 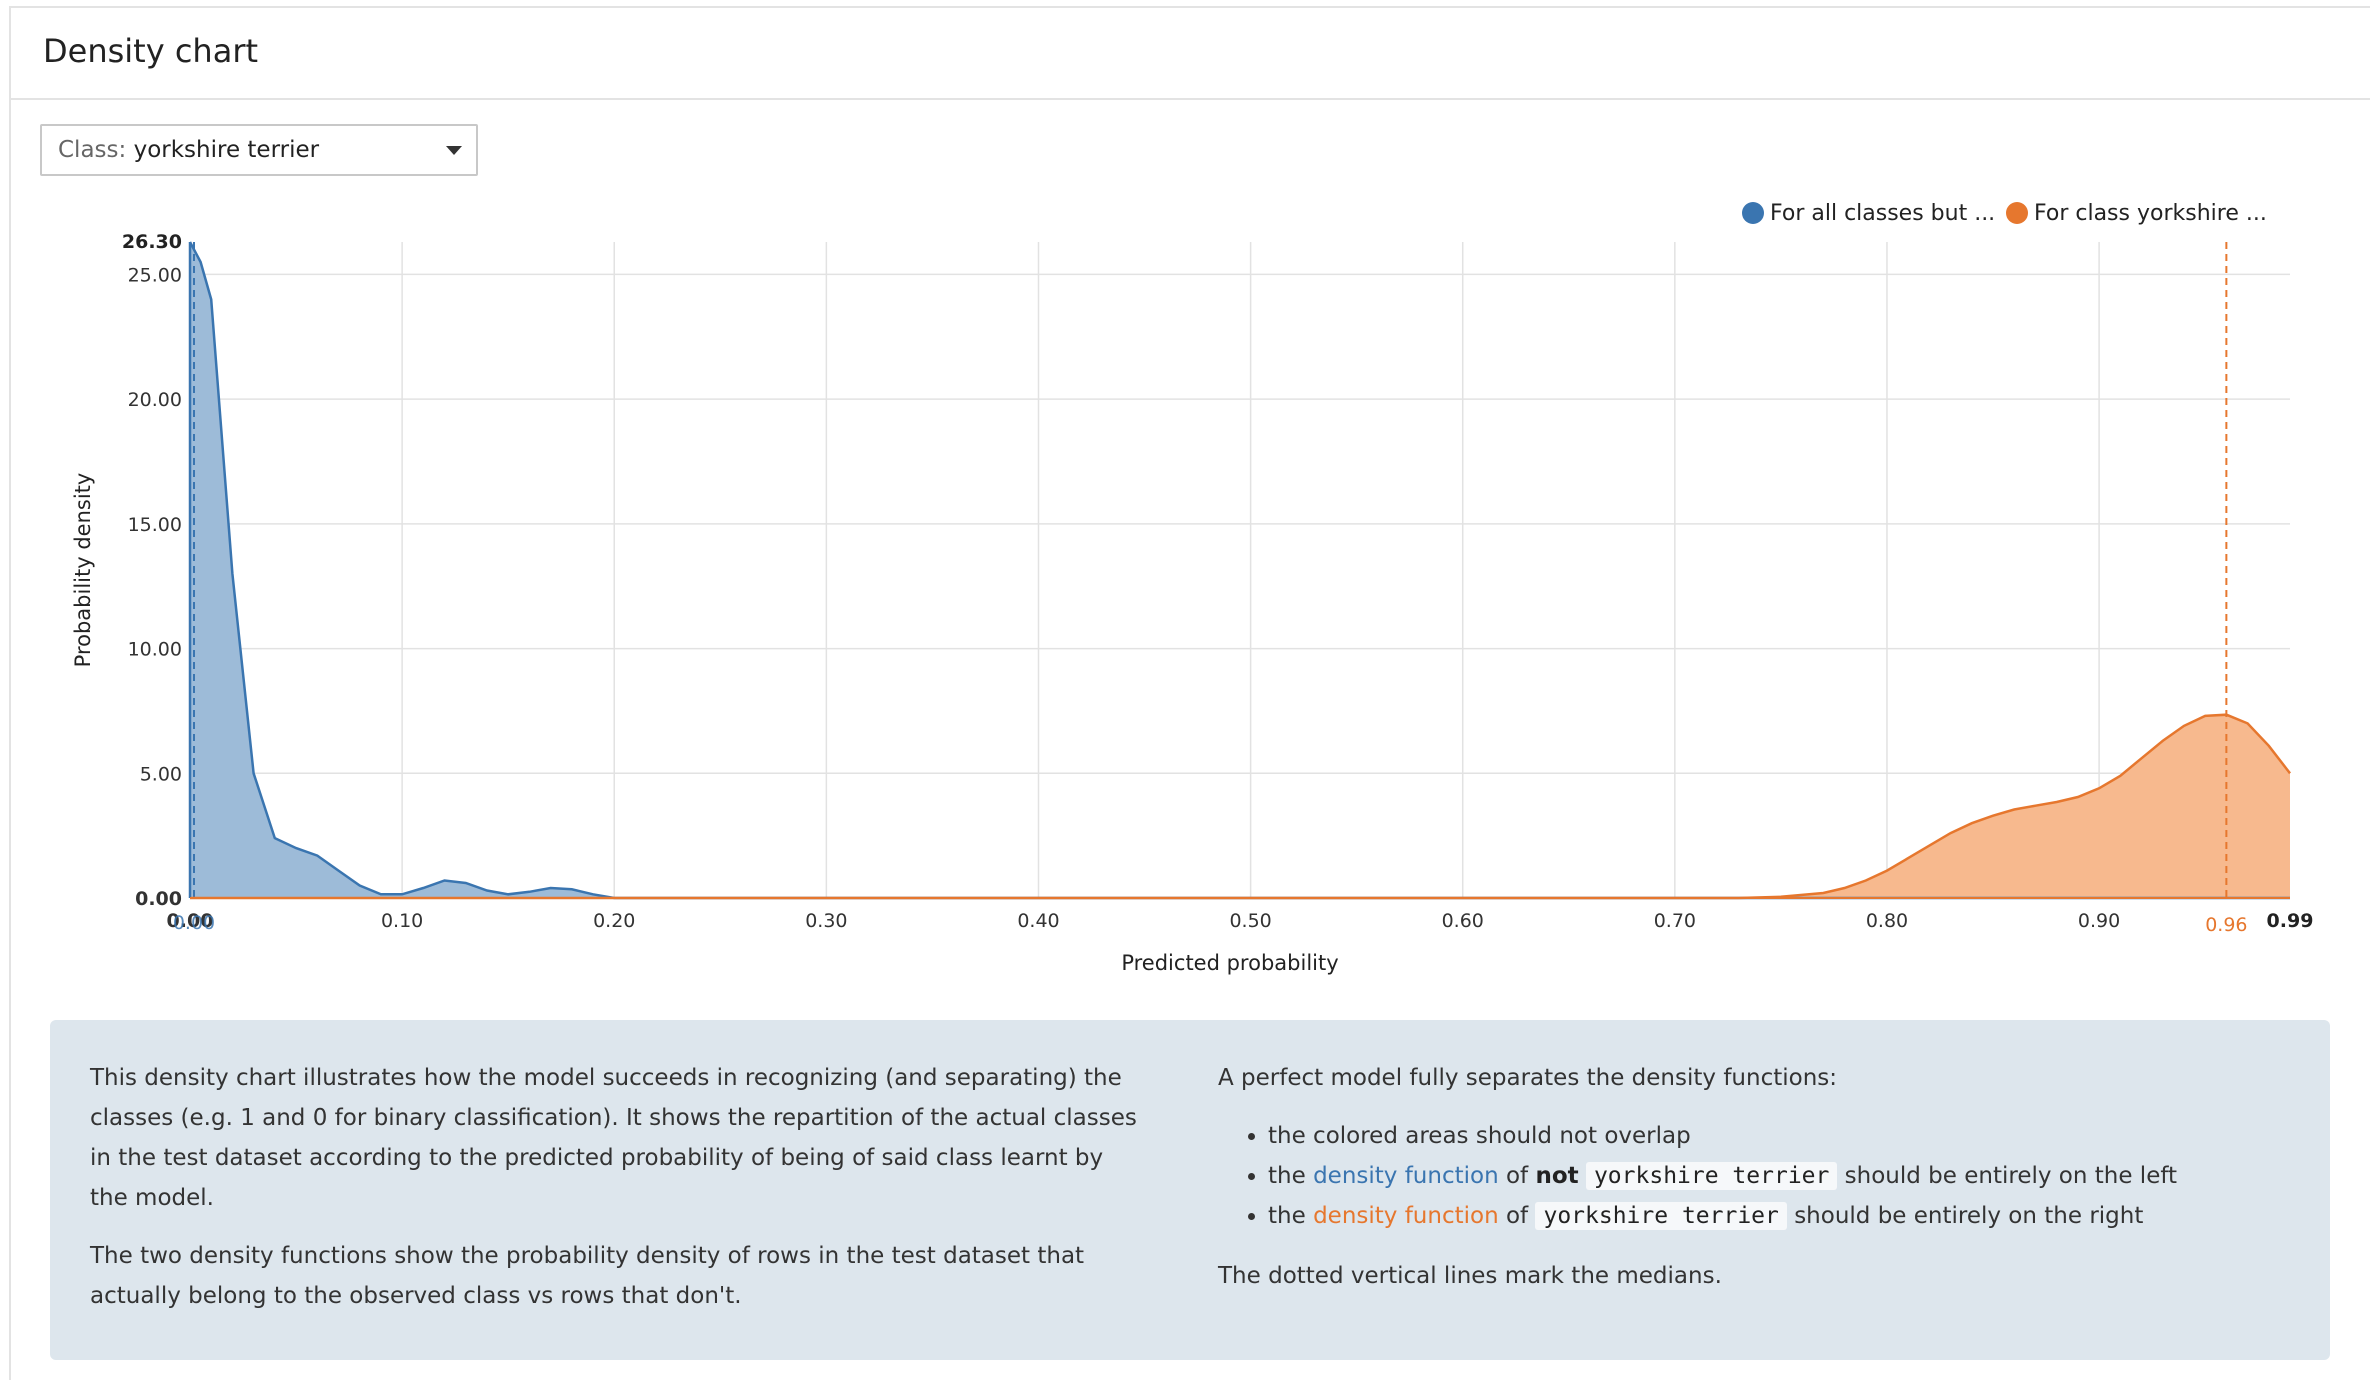 What do you see at coordinates (614, 921) in the screenshot?
I see `x-tick-label: 0.20` at bounding box center [614, 921].